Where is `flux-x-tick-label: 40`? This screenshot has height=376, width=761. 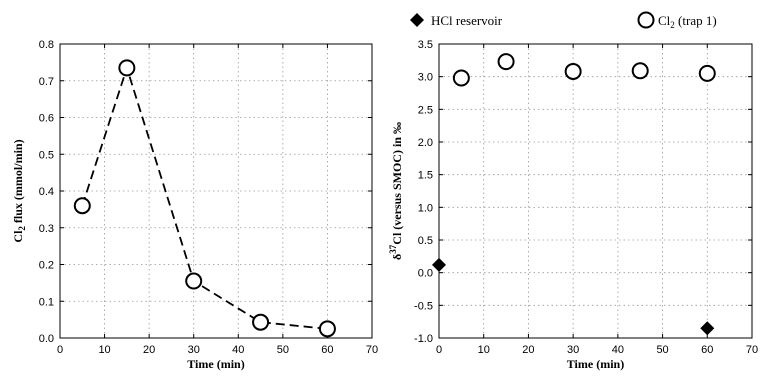
flux-x-tick-label: 40 is located at coordinates (238, 350).